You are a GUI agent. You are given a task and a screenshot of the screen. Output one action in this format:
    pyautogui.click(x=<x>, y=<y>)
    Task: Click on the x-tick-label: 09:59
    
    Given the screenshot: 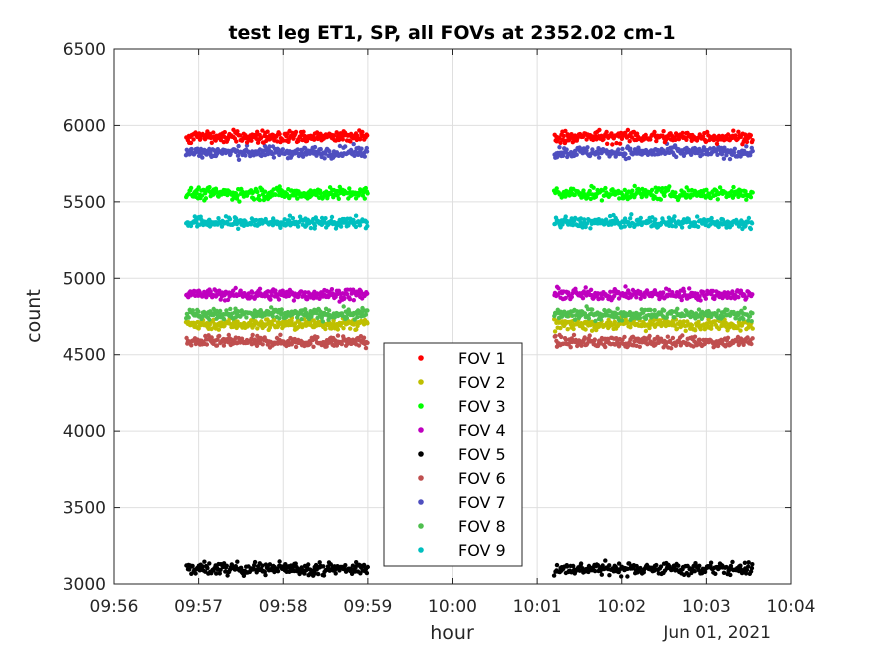 What is the action you would take?
    pyautogui.click(x=367, y=607)
    